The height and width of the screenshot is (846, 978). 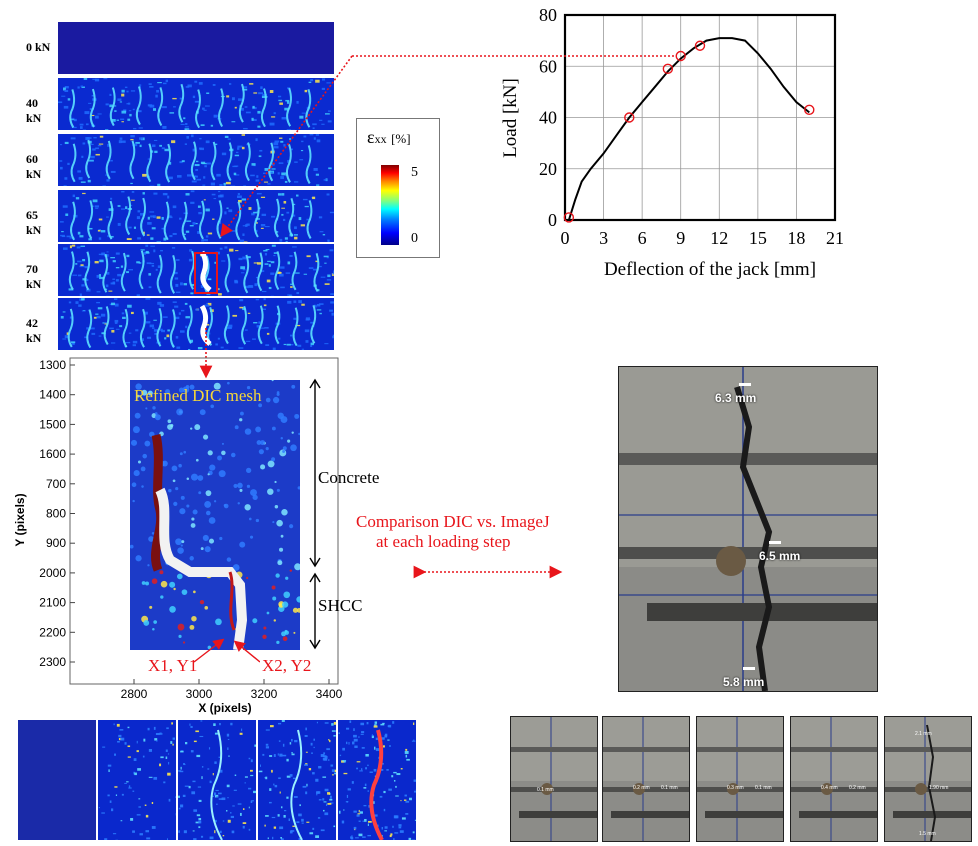 What do you see at coordinates (744, 682) in the screenshot?
I see `photo-dim-bottom: 5.8 mm` at bounding box center [744, 682].